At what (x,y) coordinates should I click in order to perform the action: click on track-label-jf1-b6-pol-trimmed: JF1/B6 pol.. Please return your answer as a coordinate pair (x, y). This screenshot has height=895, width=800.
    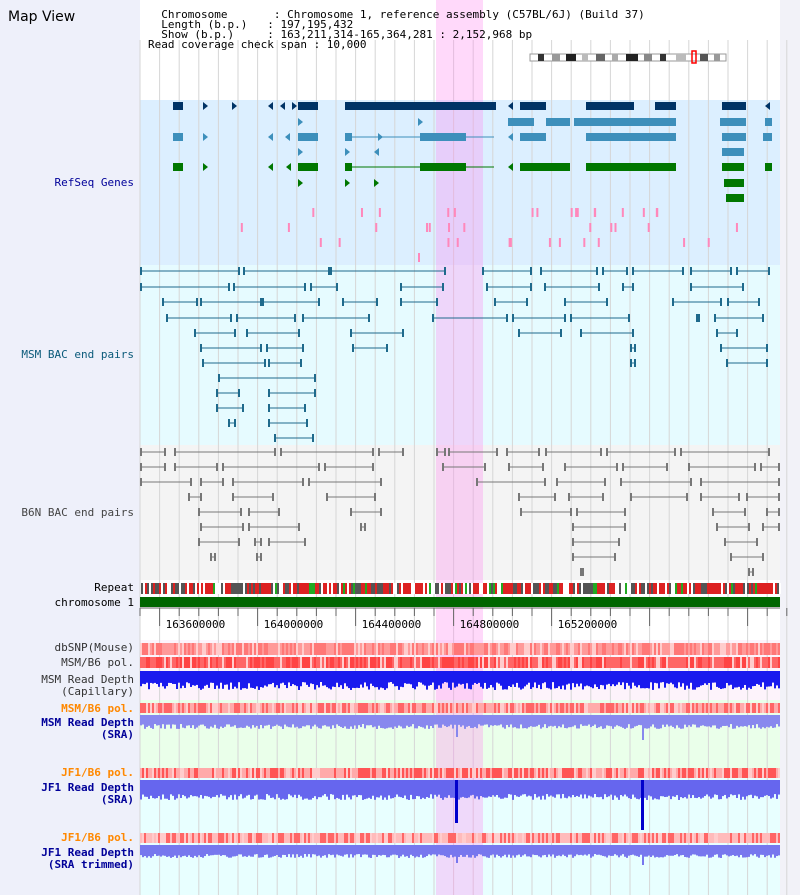
    Looking at the image, I should click on (97, 837).